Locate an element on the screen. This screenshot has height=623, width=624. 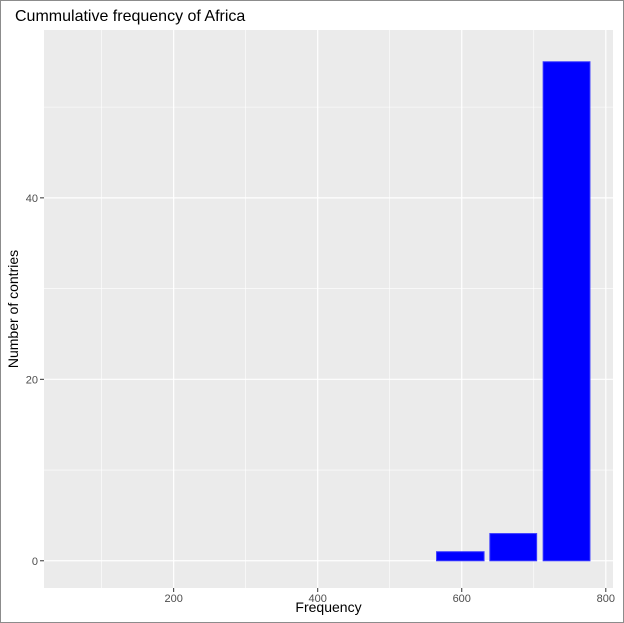
x-tick-label: 400 is located at coordinates (318, 599).